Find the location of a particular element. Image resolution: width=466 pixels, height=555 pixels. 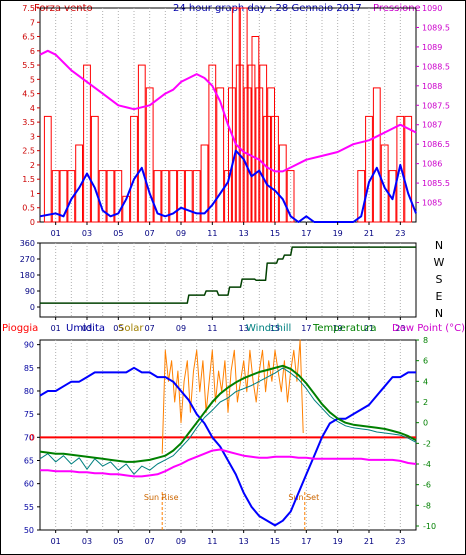

humidity-tick-label: 75 is located at coordinates (29, 414).